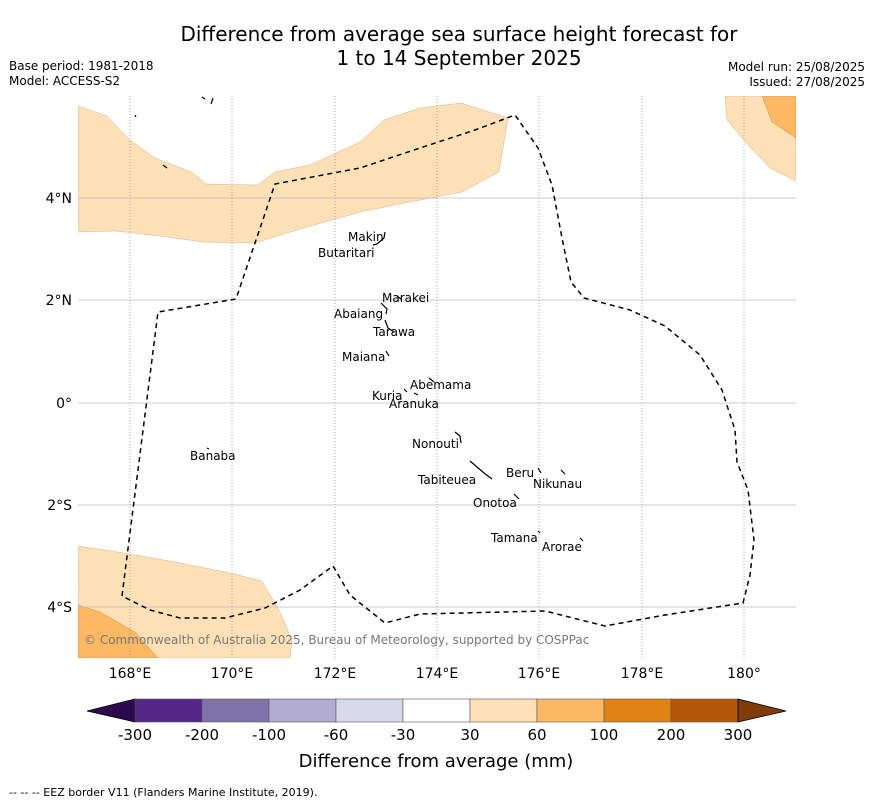 The width and height of the screenshot is (873, 804). Describe the element at coordinates (536, 735) in the screenshot. I see `colorbar-tick: 60` at that location.